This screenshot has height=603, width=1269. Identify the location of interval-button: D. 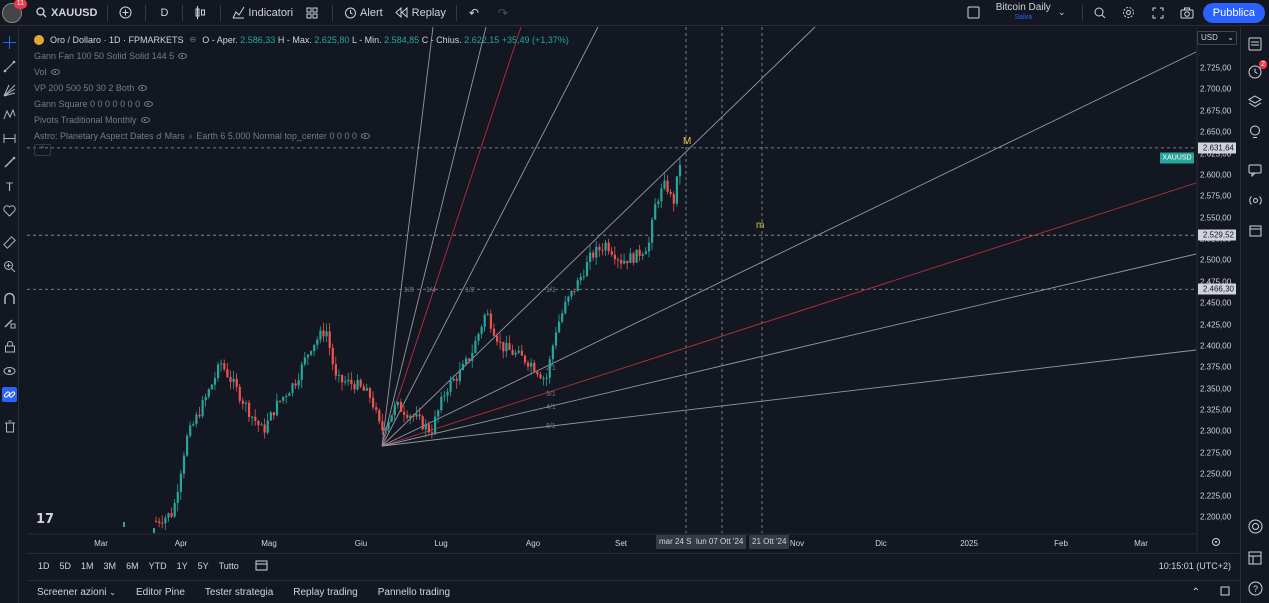
(164, 12).